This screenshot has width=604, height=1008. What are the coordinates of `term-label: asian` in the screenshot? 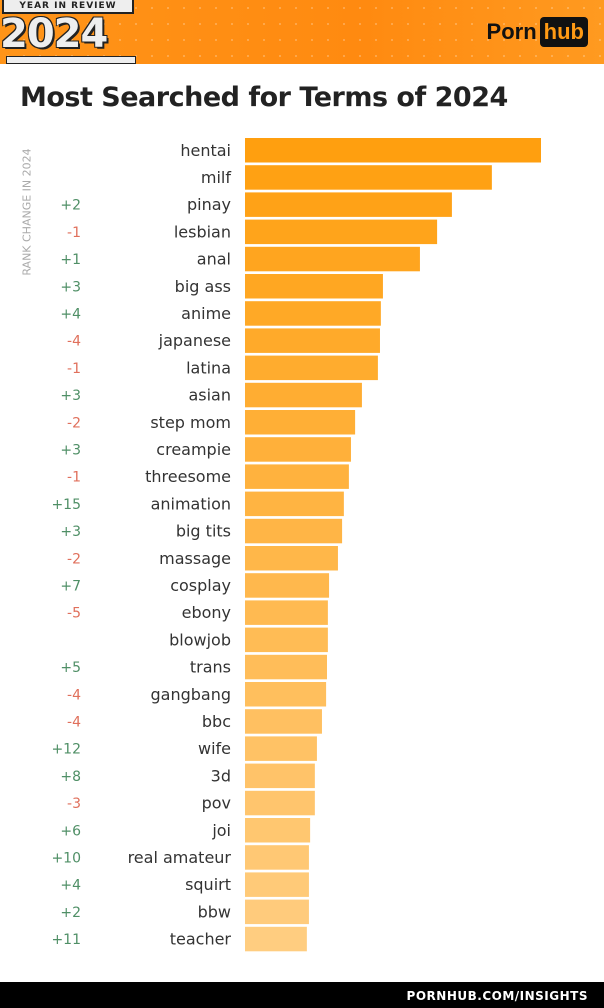 It's located at (209, 395).